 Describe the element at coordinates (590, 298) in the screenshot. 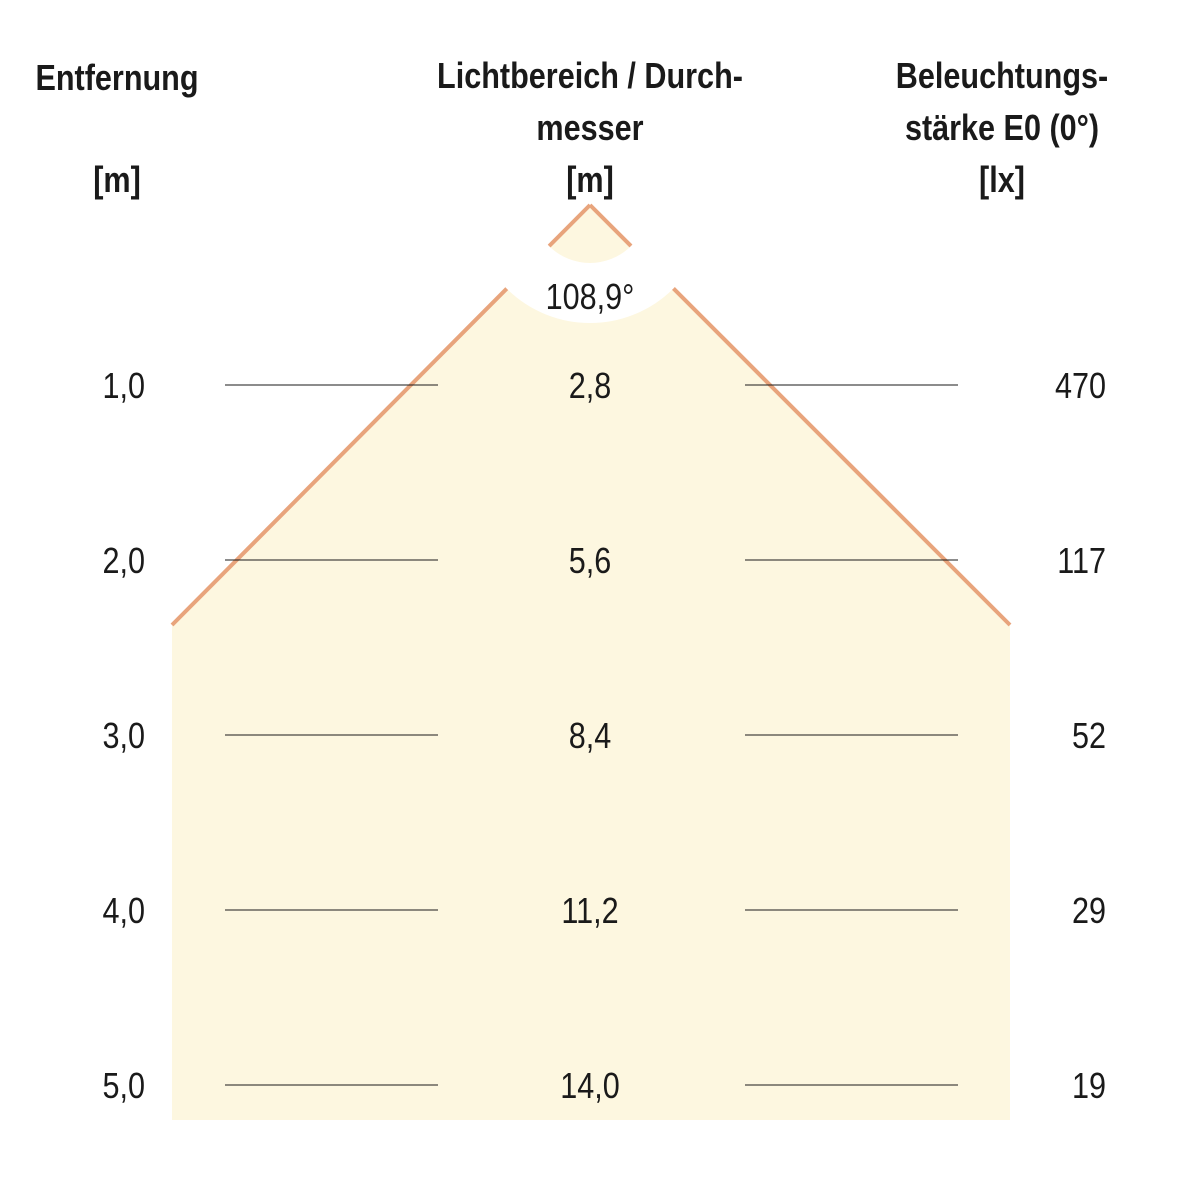

I see `beam-angle-label: 108,9°` at that location.